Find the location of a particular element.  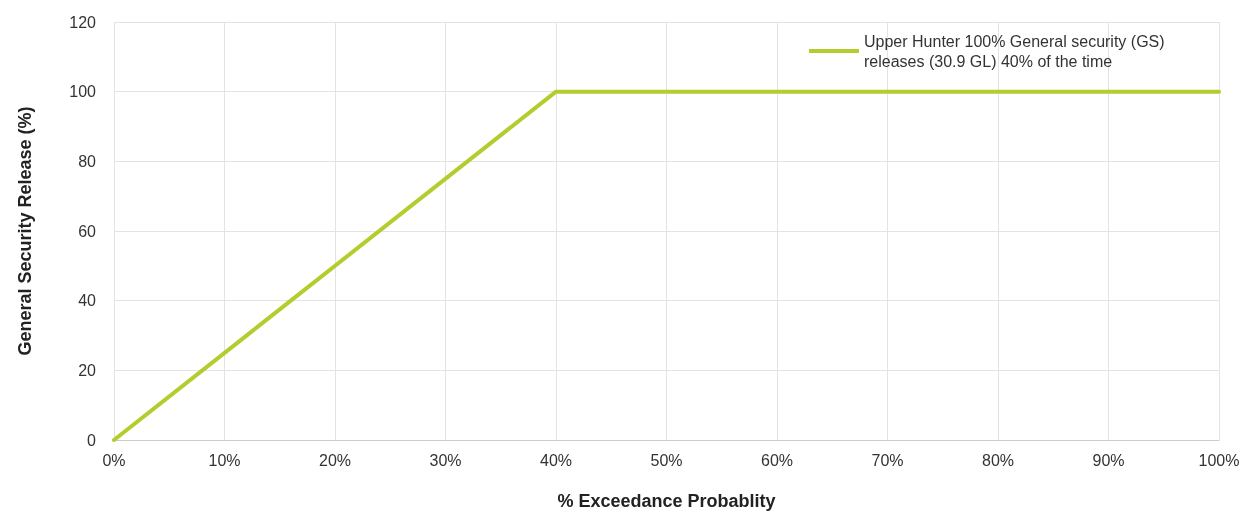

x-tick-label: 80% is located at coordinates (998, 460).